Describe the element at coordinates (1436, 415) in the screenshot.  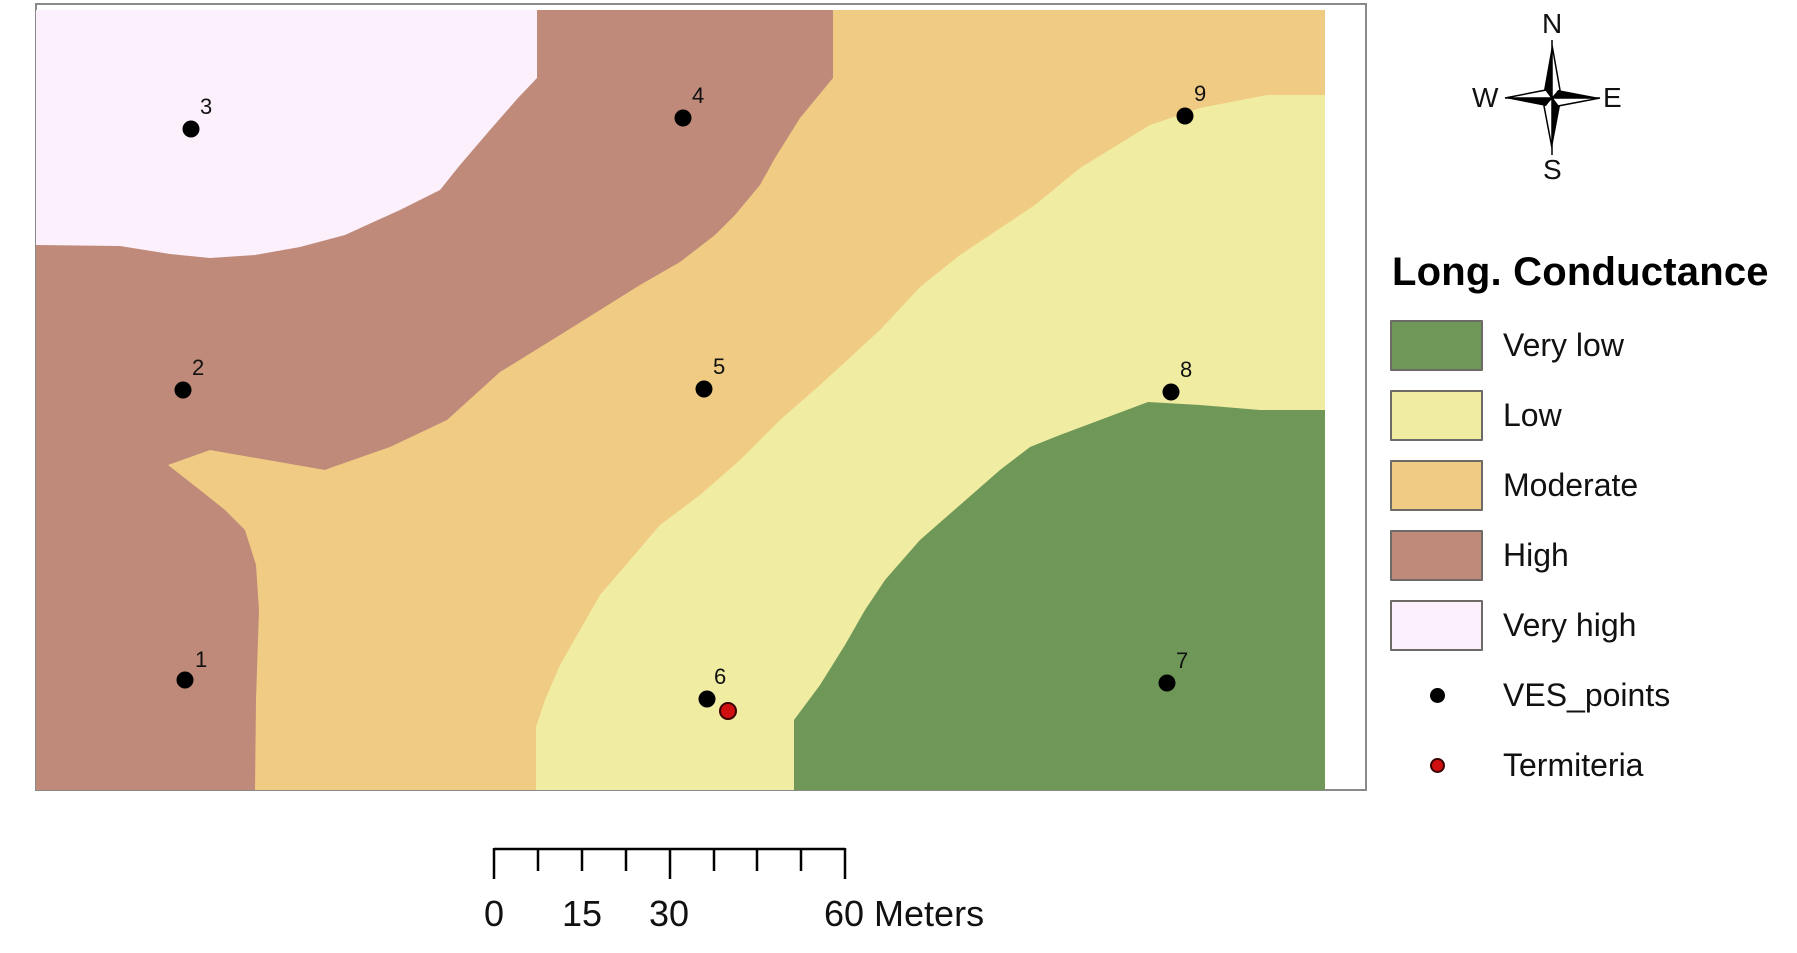
I see `swatch-low` at that location.